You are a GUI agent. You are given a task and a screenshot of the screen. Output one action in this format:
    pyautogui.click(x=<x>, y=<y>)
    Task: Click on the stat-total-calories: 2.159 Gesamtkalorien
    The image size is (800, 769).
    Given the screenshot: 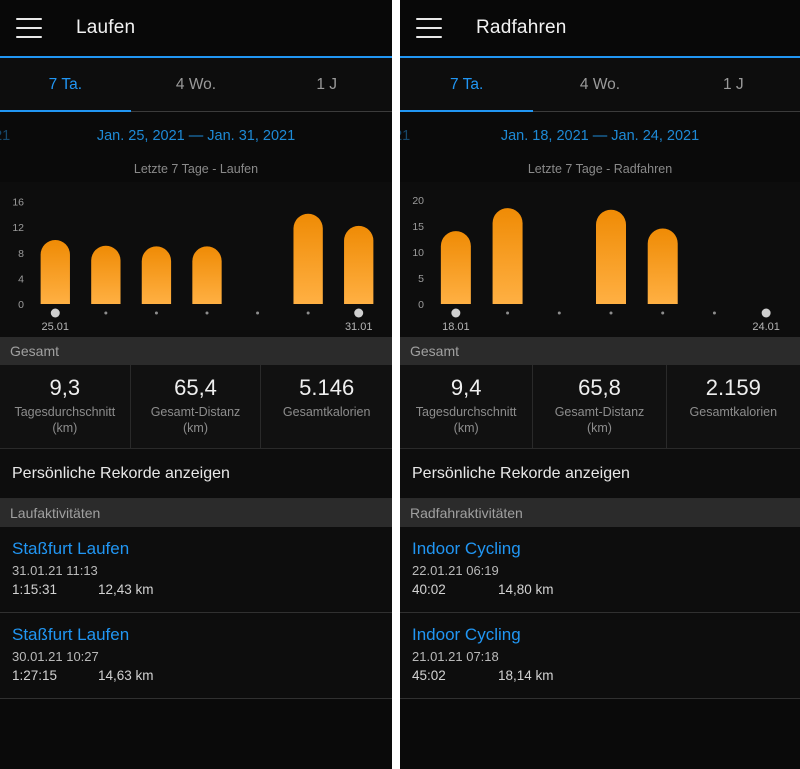 What is the action you would take?
    pyautogui.click(x=733, y=406)
    